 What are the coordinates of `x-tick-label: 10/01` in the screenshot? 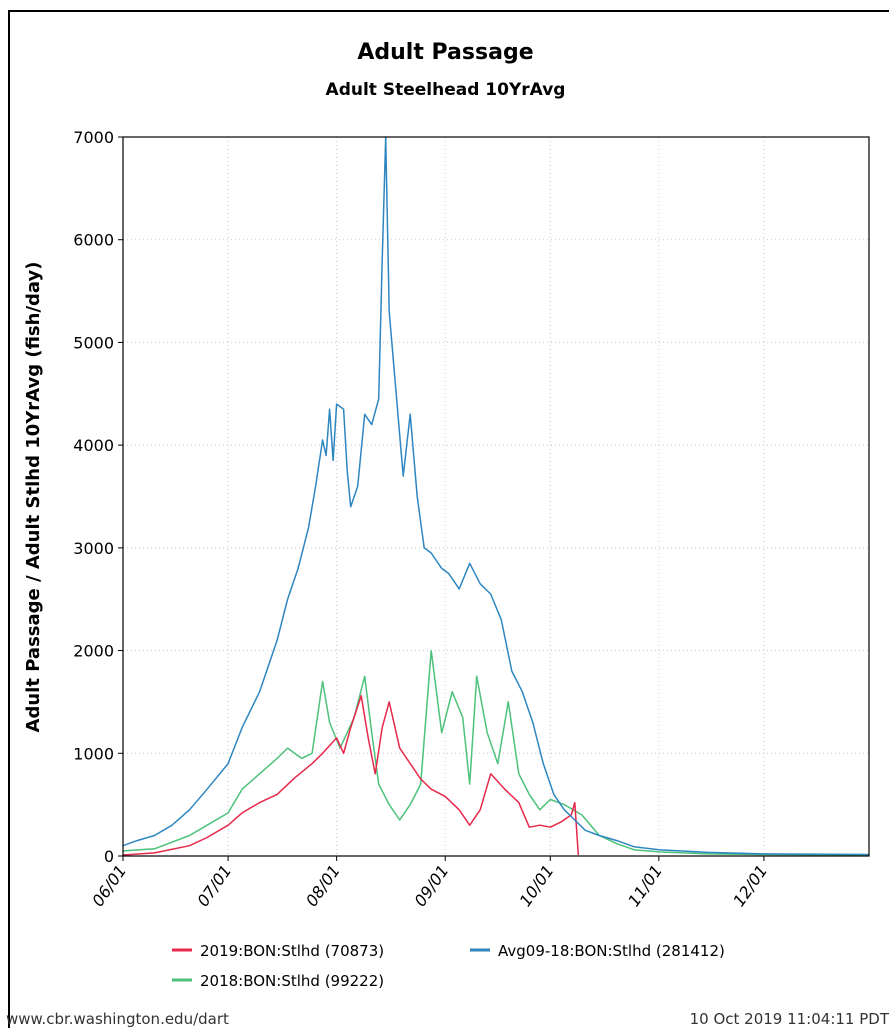 It's located at (537, 885).